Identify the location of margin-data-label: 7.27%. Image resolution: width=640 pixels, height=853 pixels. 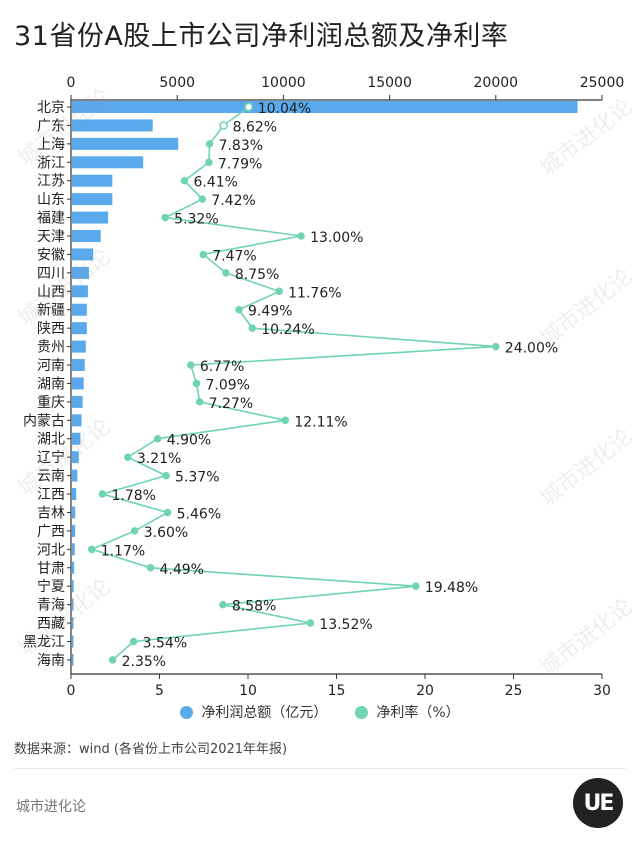
(231, 404).